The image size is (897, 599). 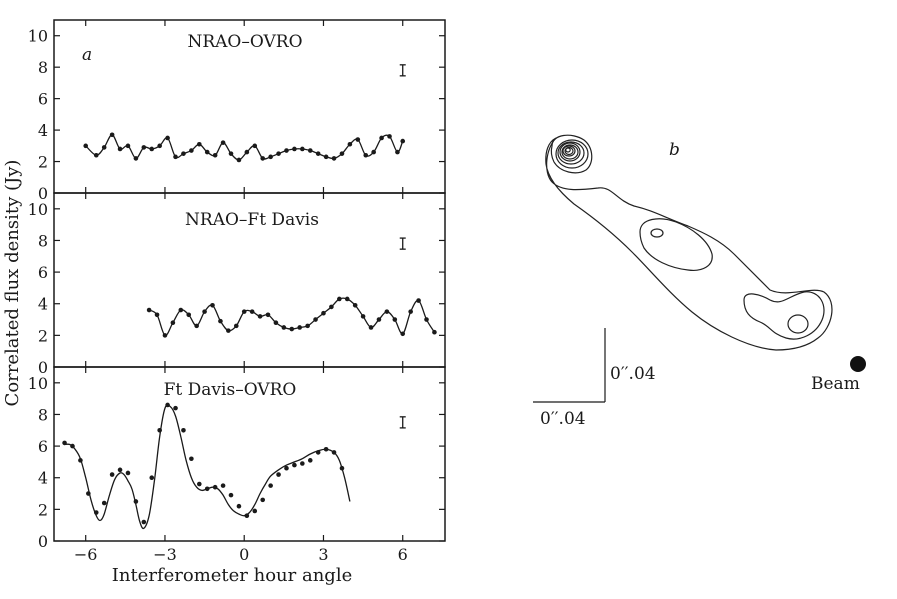 What do you see at coordinates (38, 383) in the screenshot?
I see `y-tick-label: 10` at bounding box center [38, 383].